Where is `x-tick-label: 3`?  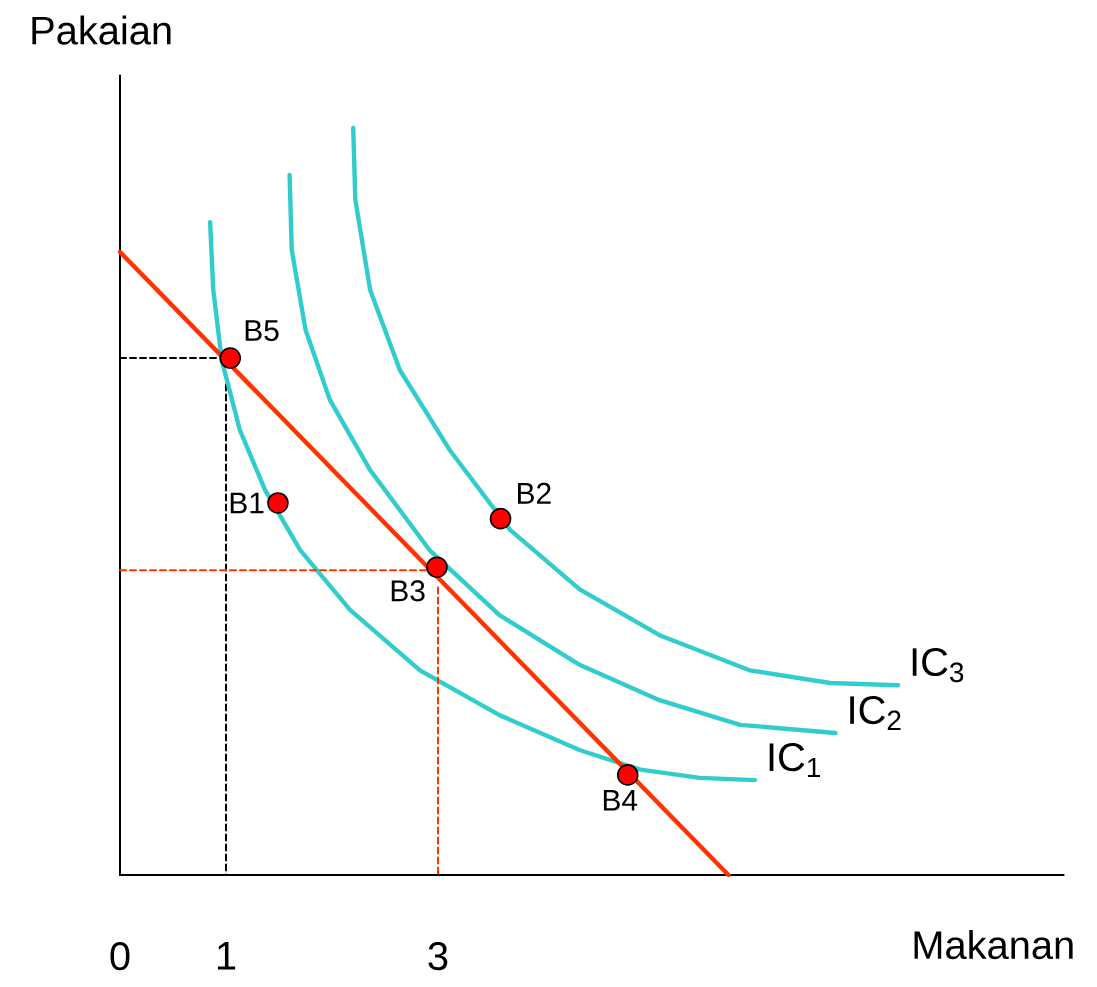 x-tick-label: 3 is located at coordinates (438, 956).